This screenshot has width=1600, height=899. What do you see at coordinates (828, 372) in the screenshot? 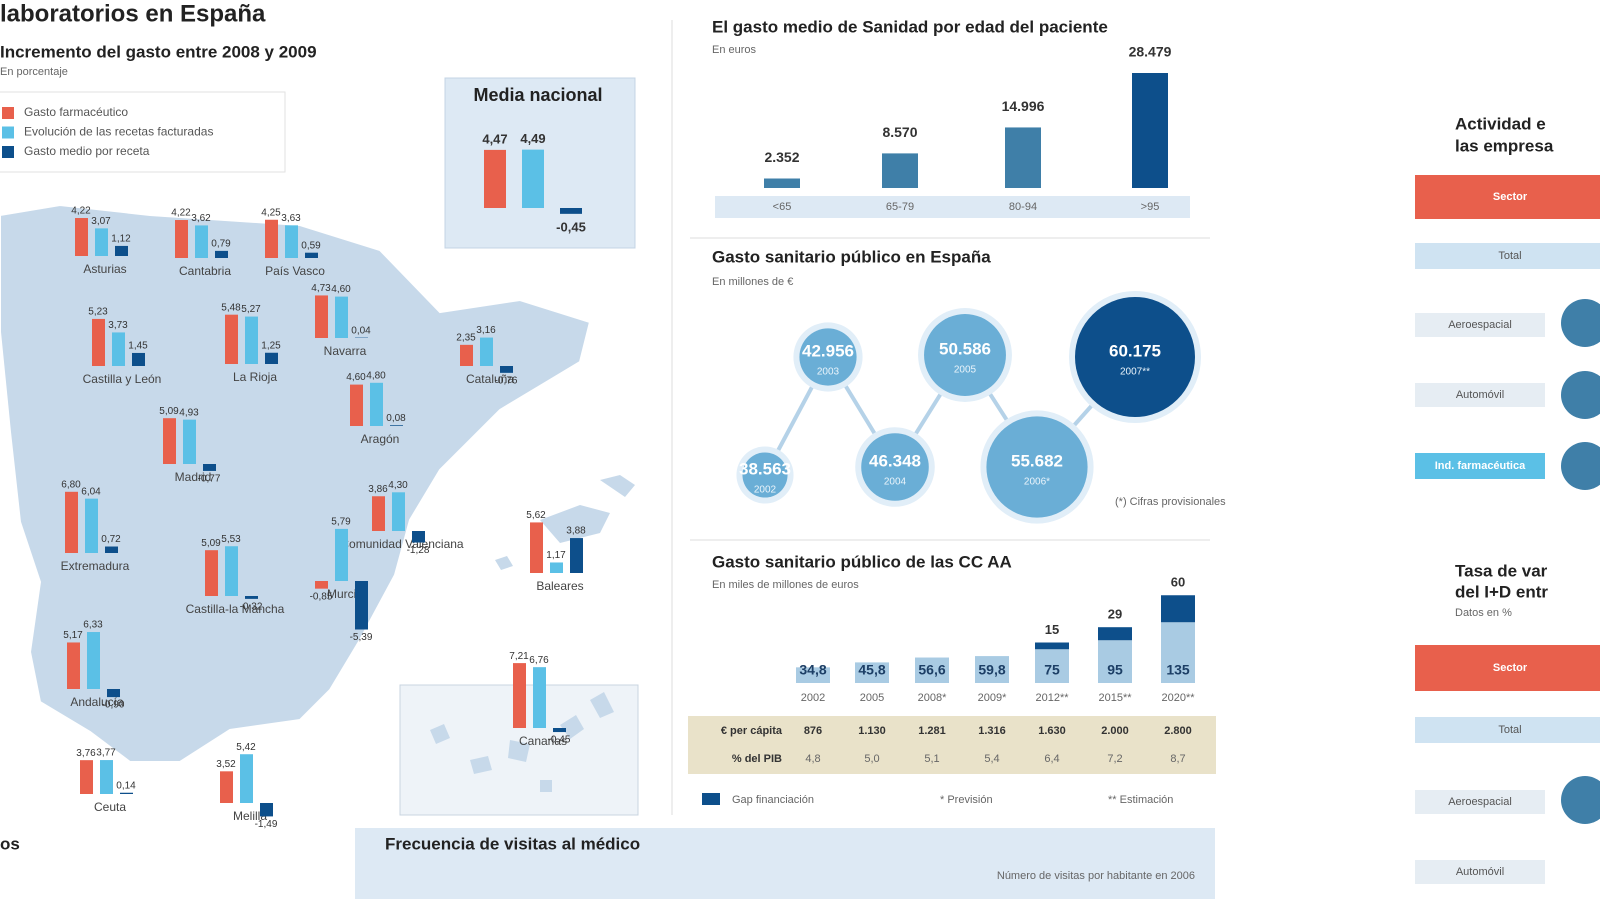
I see `year-label: 2003` at bounding box center [828, 372].